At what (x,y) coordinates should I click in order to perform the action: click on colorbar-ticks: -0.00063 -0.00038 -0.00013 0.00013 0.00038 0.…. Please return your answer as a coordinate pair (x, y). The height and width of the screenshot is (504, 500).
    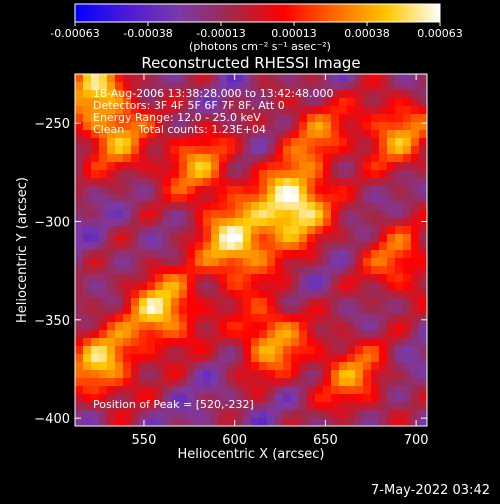
    Looking at the image, I should click on (256, 31).